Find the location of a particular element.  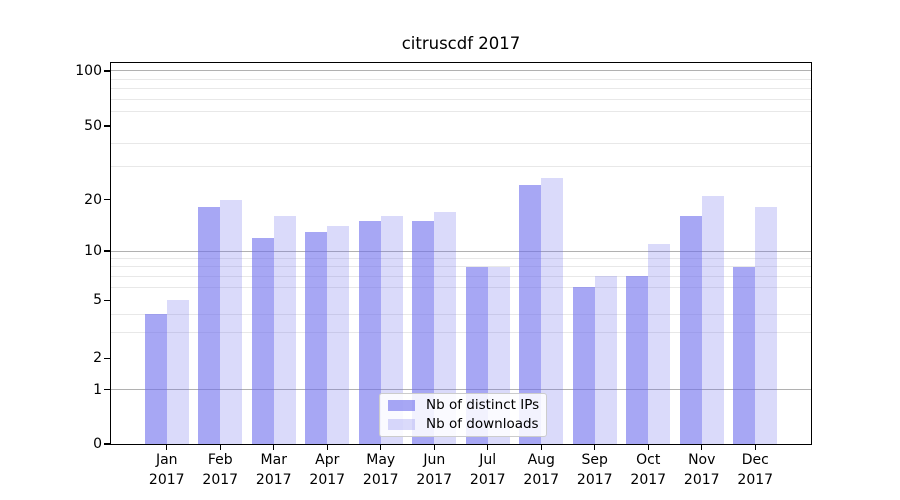

bar-group-nov-2017 is located at coordinates (702, 253).